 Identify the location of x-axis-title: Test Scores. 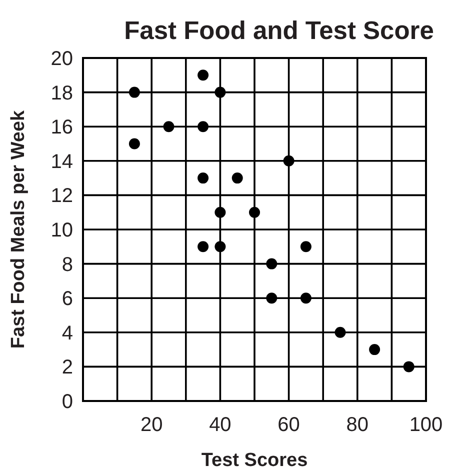
(254, 460).